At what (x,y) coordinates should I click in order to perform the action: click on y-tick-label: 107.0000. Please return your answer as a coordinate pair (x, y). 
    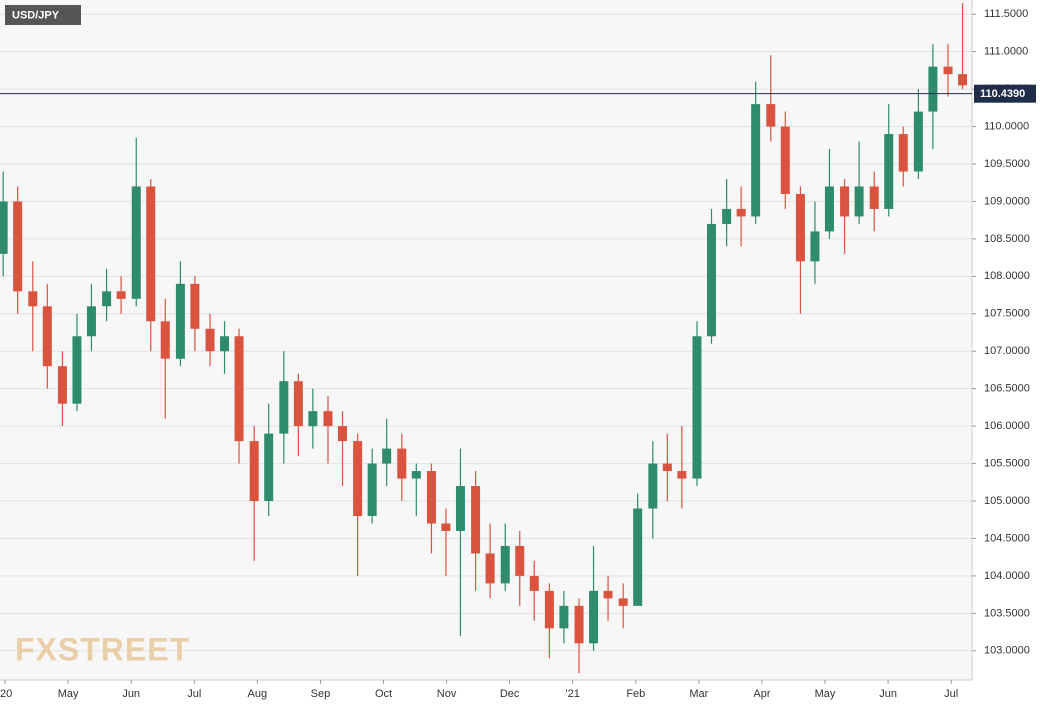
    Looking at the image, I should click on (1007, 351).